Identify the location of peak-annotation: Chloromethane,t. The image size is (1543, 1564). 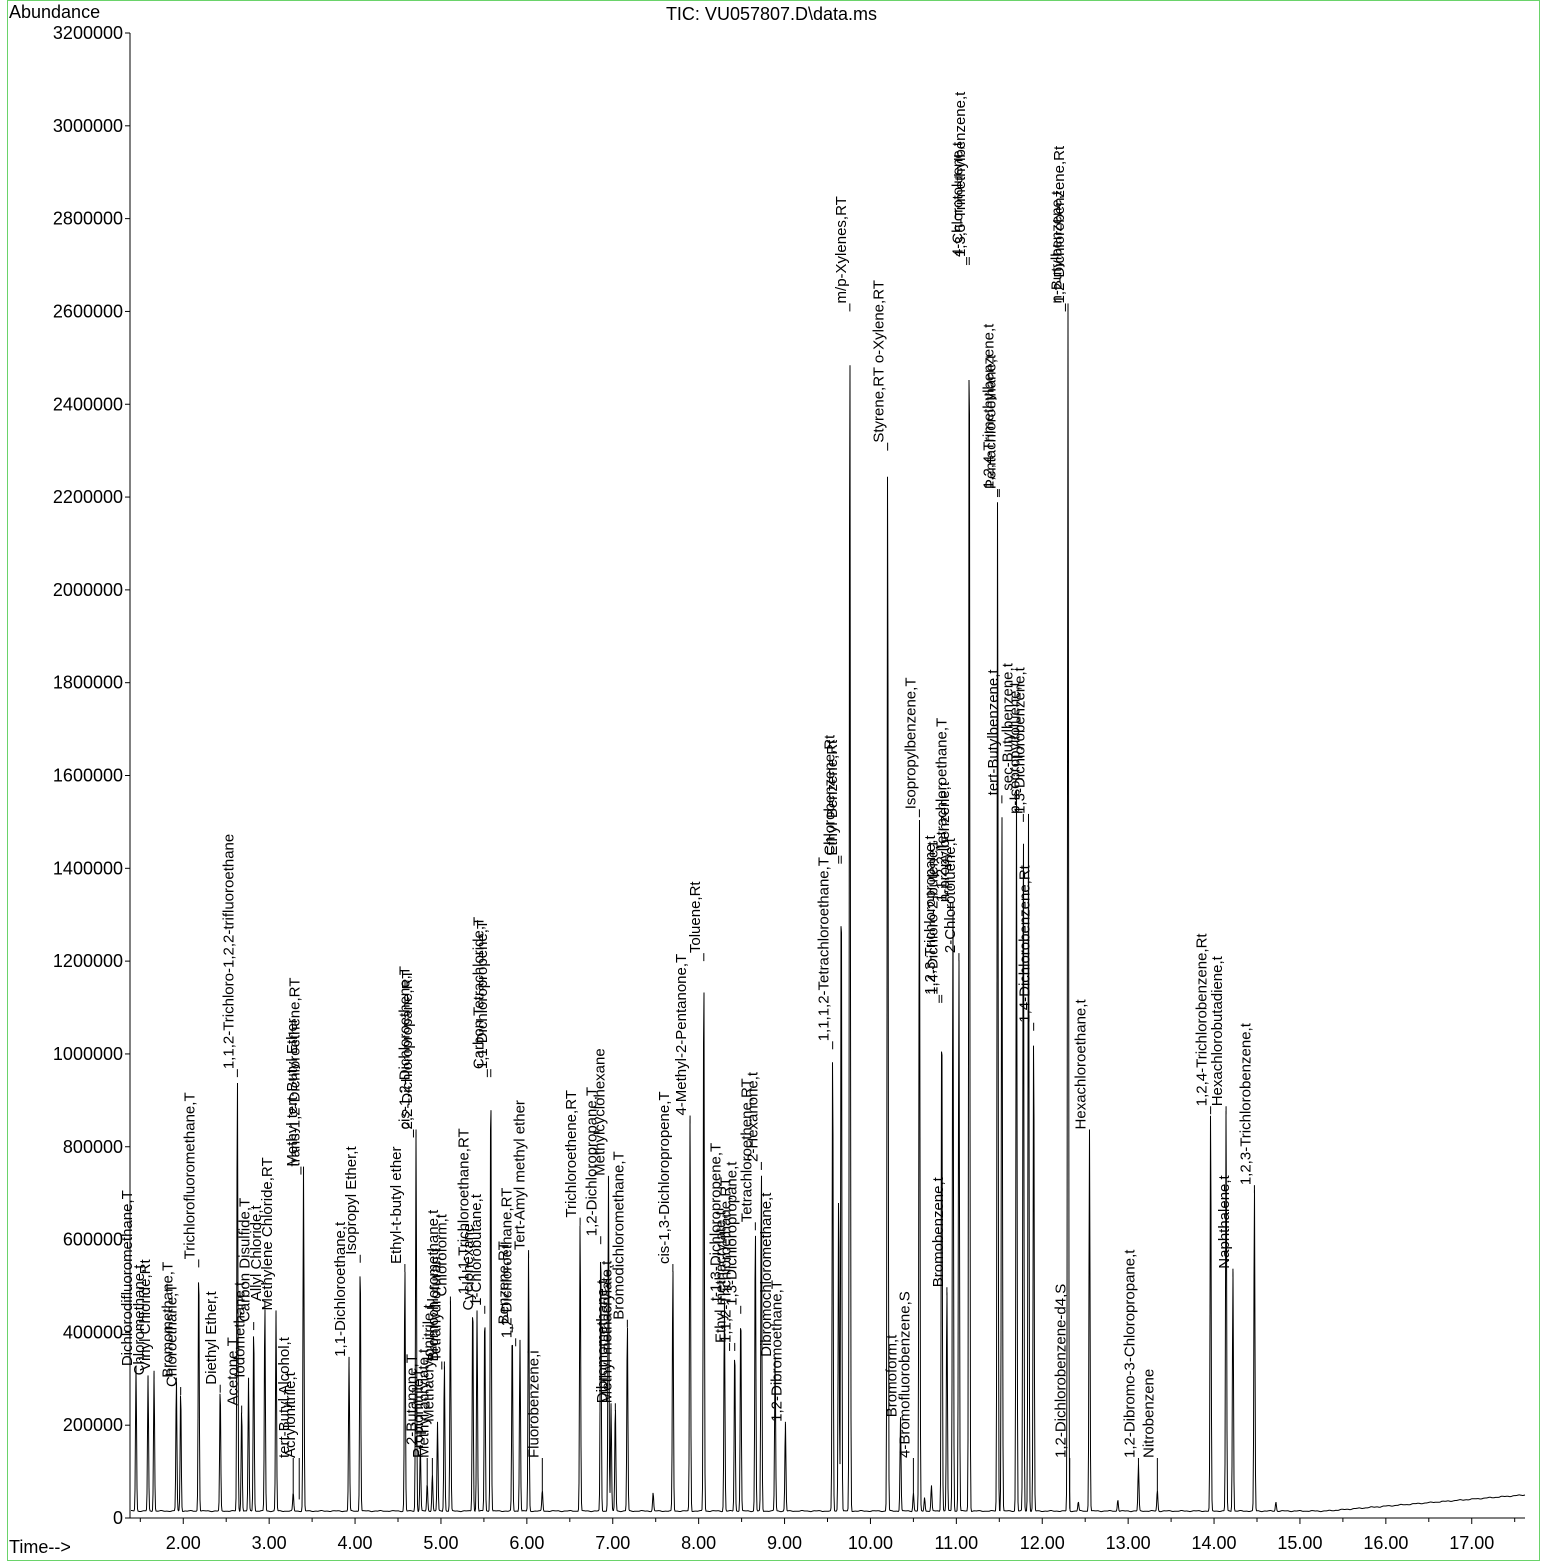
(140, 1324).